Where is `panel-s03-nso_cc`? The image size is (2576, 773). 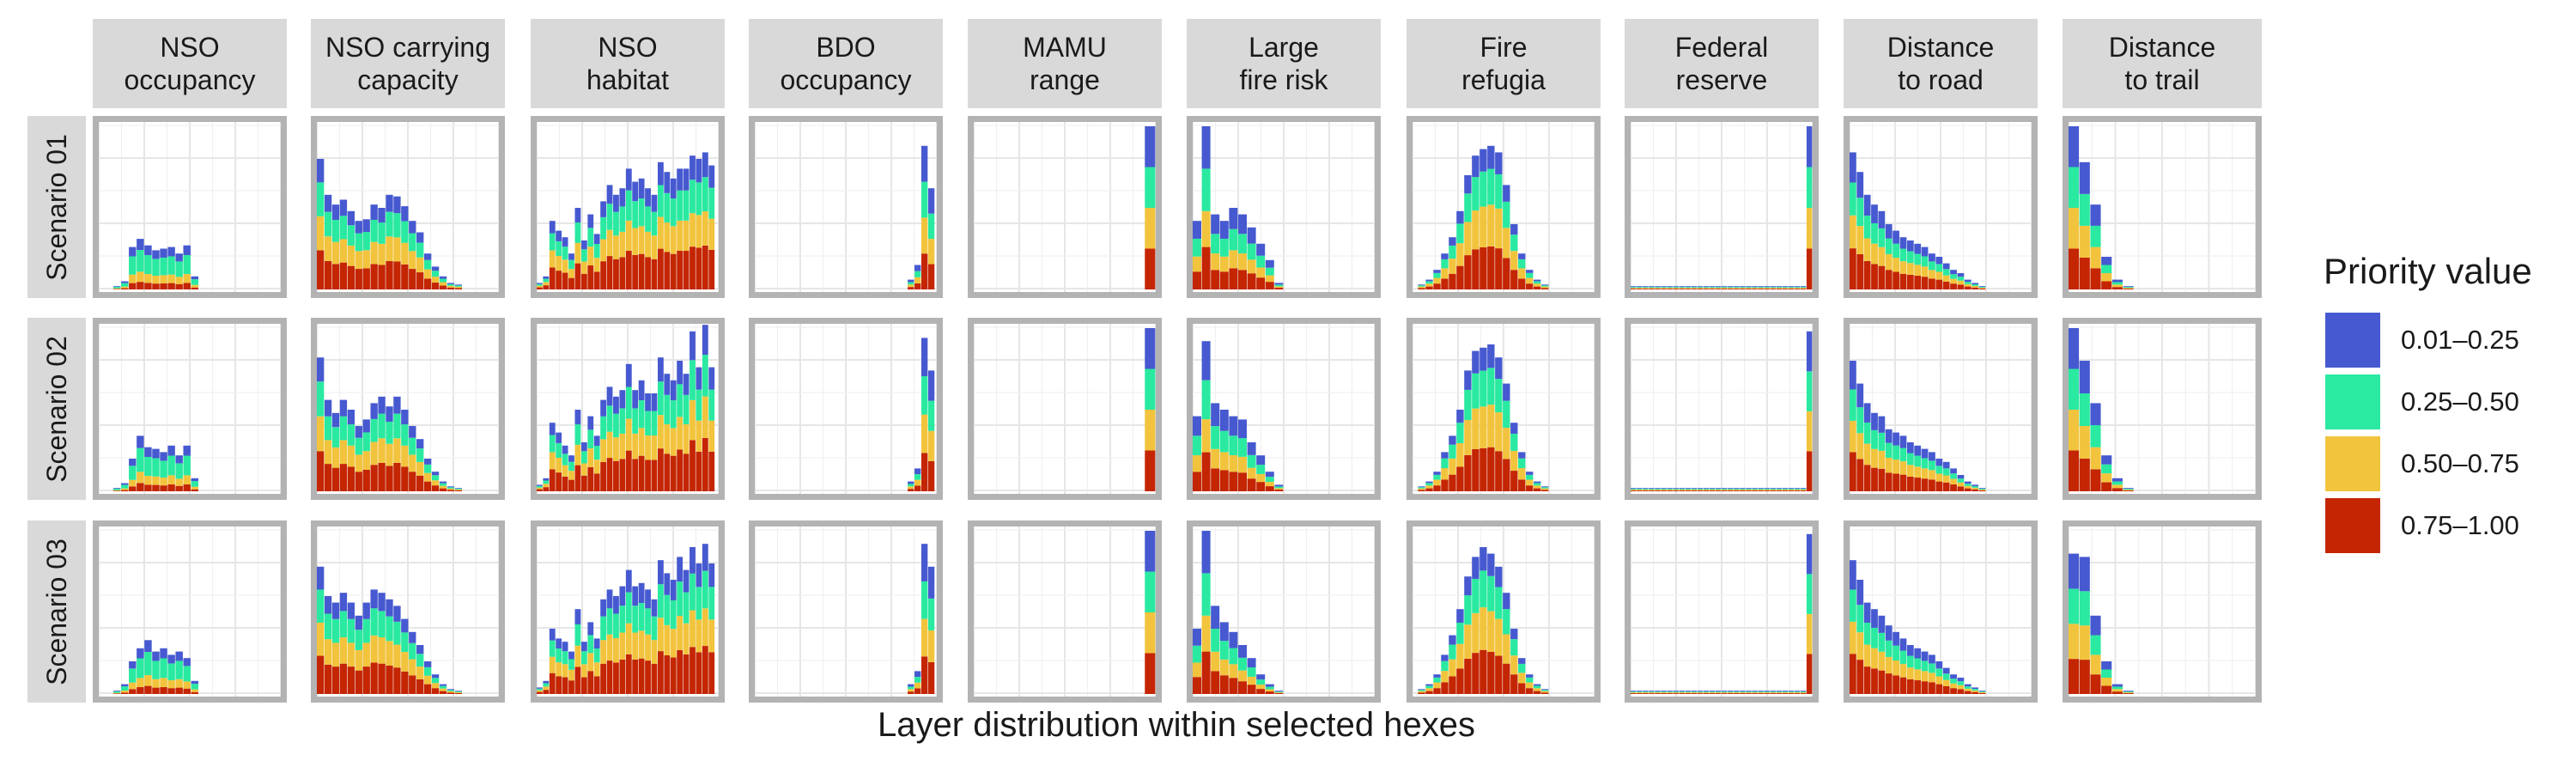 panel-s03-nso_cc is located at coordinates (408, 611).